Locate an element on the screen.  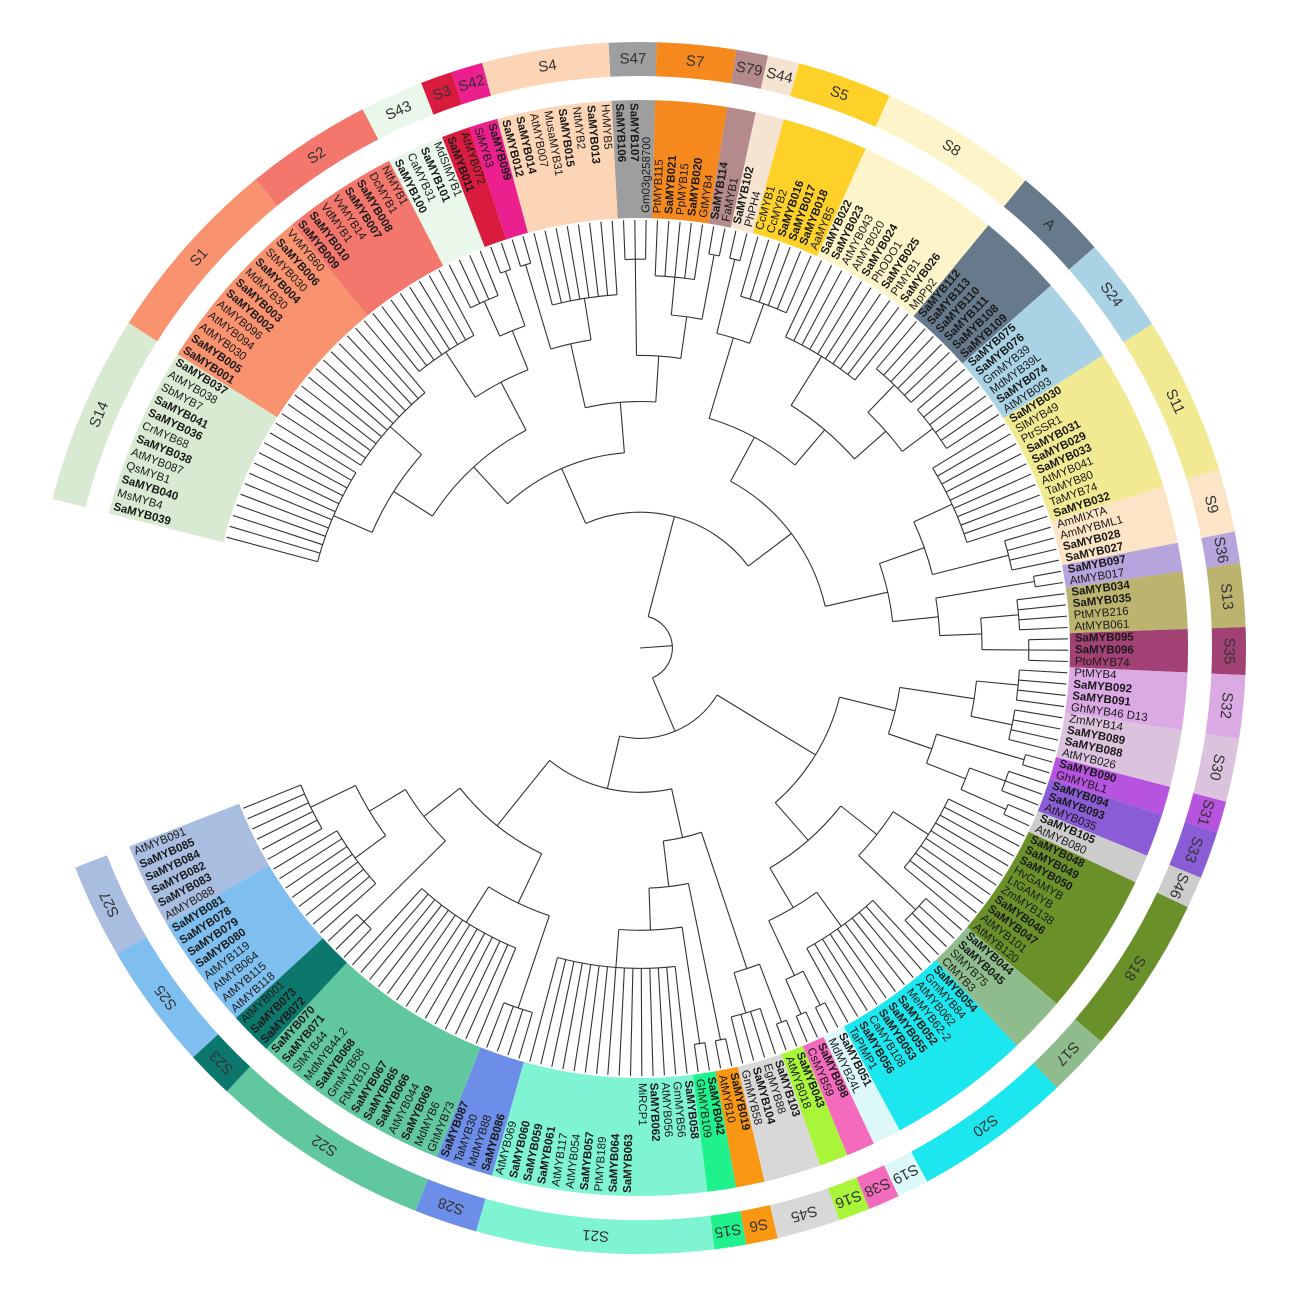
clade-band-s13 is located at coordinates (1126, 602).